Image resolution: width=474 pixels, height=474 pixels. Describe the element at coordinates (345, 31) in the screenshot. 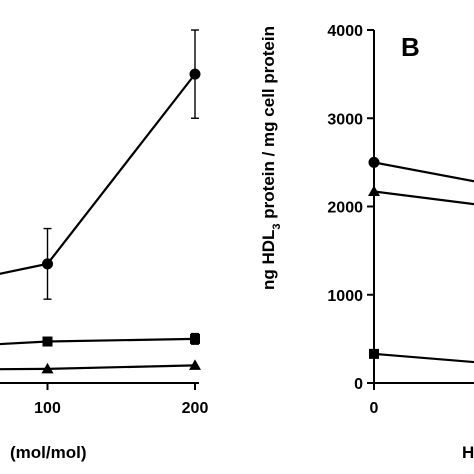

I see `panel-b-y-tick-label-4: 4000` at that location.